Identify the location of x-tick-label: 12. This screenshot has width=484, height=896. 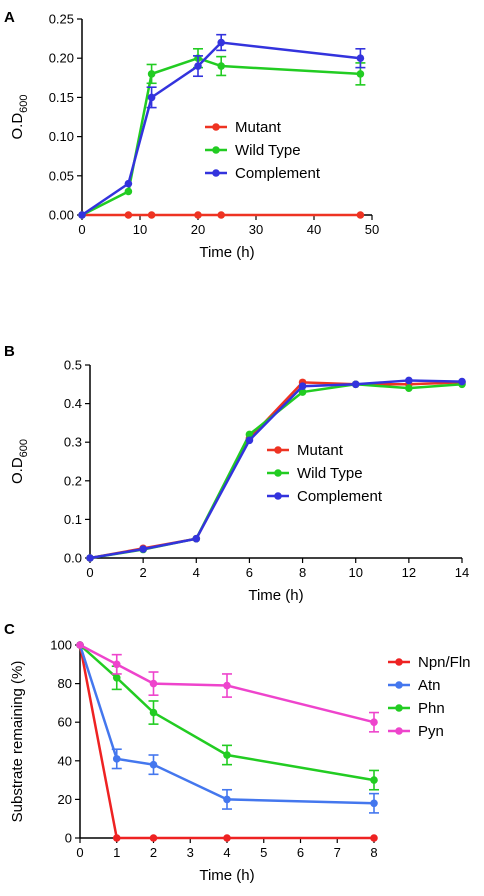
(409, 572).